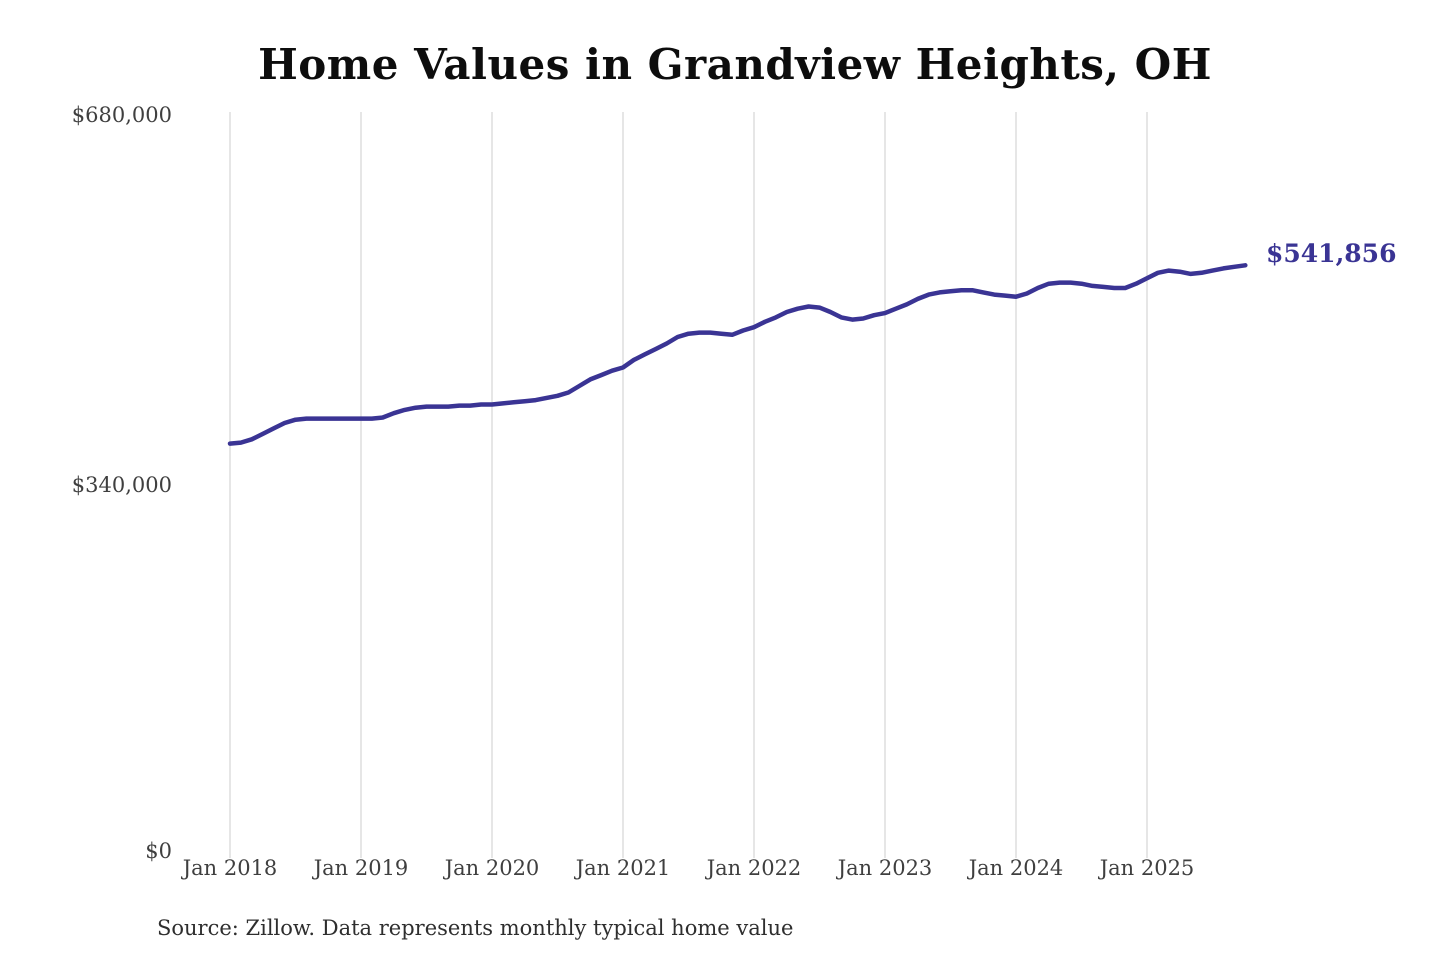 The width and height of the screenshot is (1440, 960). What do you see at coordinates (158, 851) in the screenshot?
I see `y-axis-label-0: $0` at bounding box center [158, 851].